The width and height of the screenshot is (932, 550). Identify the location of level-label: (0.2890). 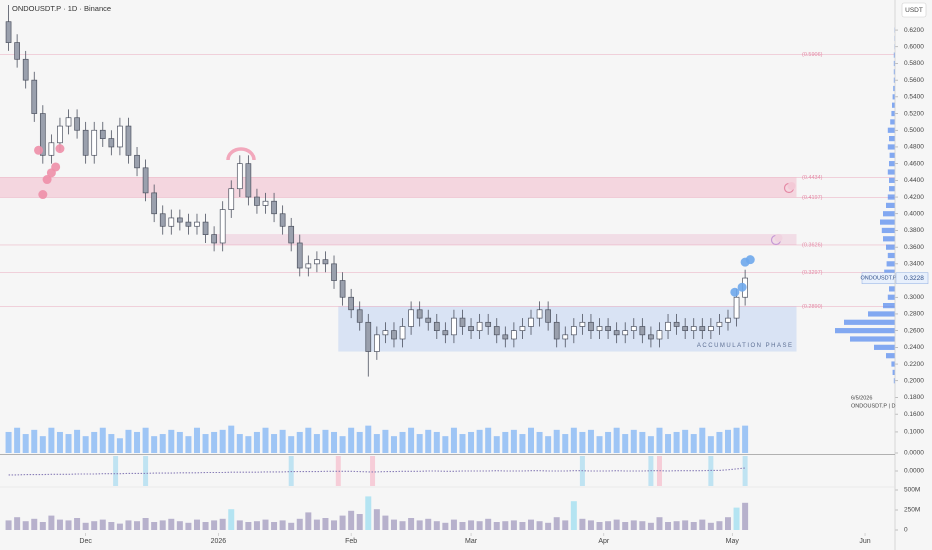
(812, 307).